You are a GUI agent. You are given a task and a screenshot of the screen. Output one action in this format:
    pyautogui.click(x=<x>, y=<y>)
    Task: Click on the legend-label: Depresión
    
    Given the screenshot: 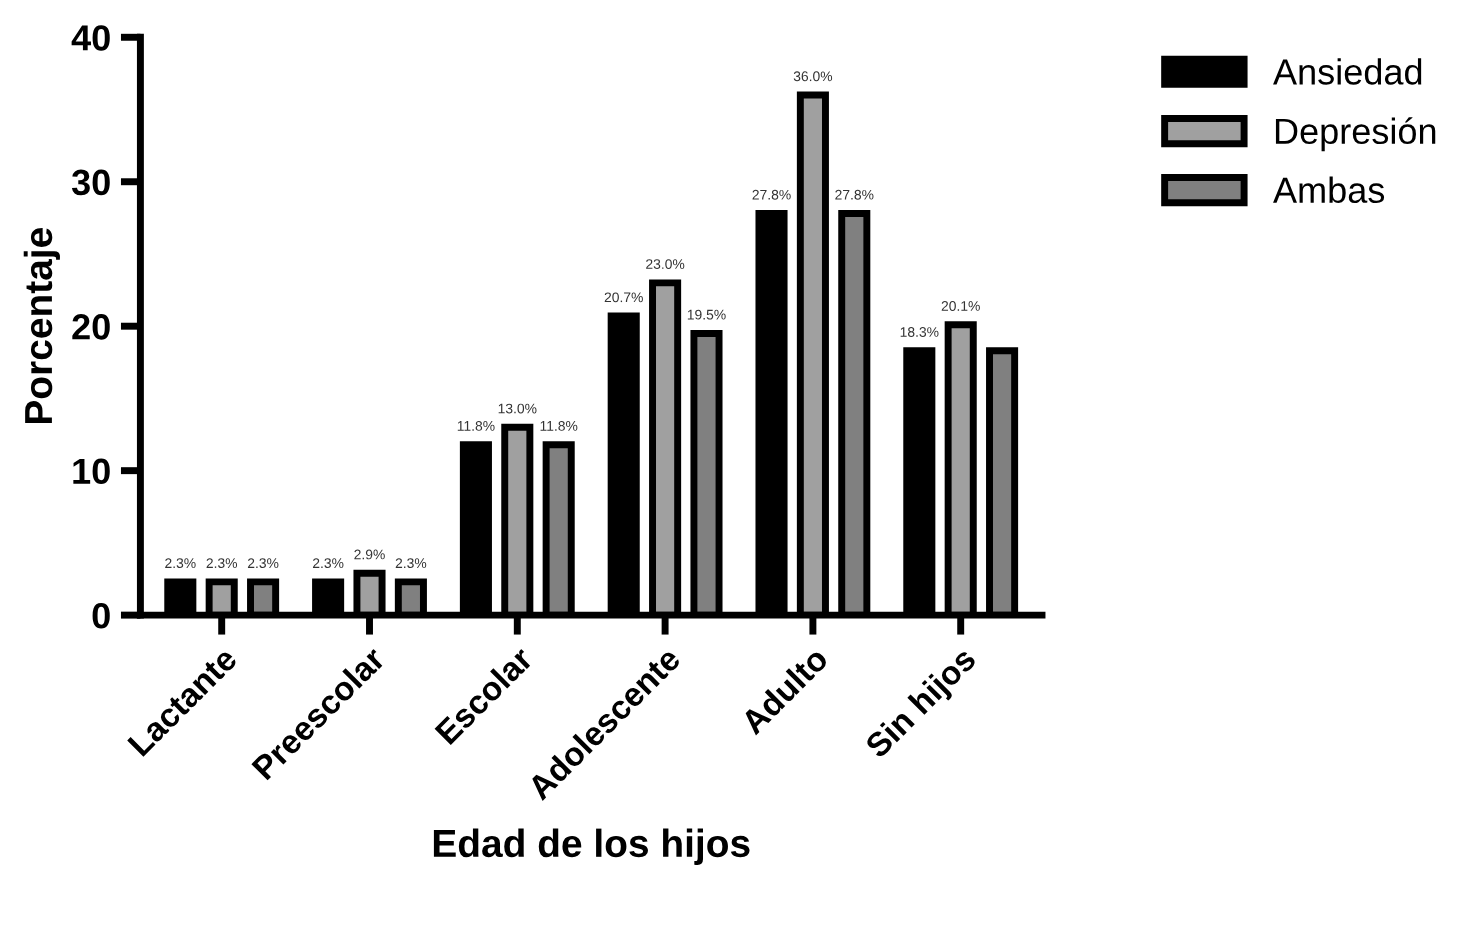 What is the action you would take?
    pyautogui.click(x=1355, y=134)
    